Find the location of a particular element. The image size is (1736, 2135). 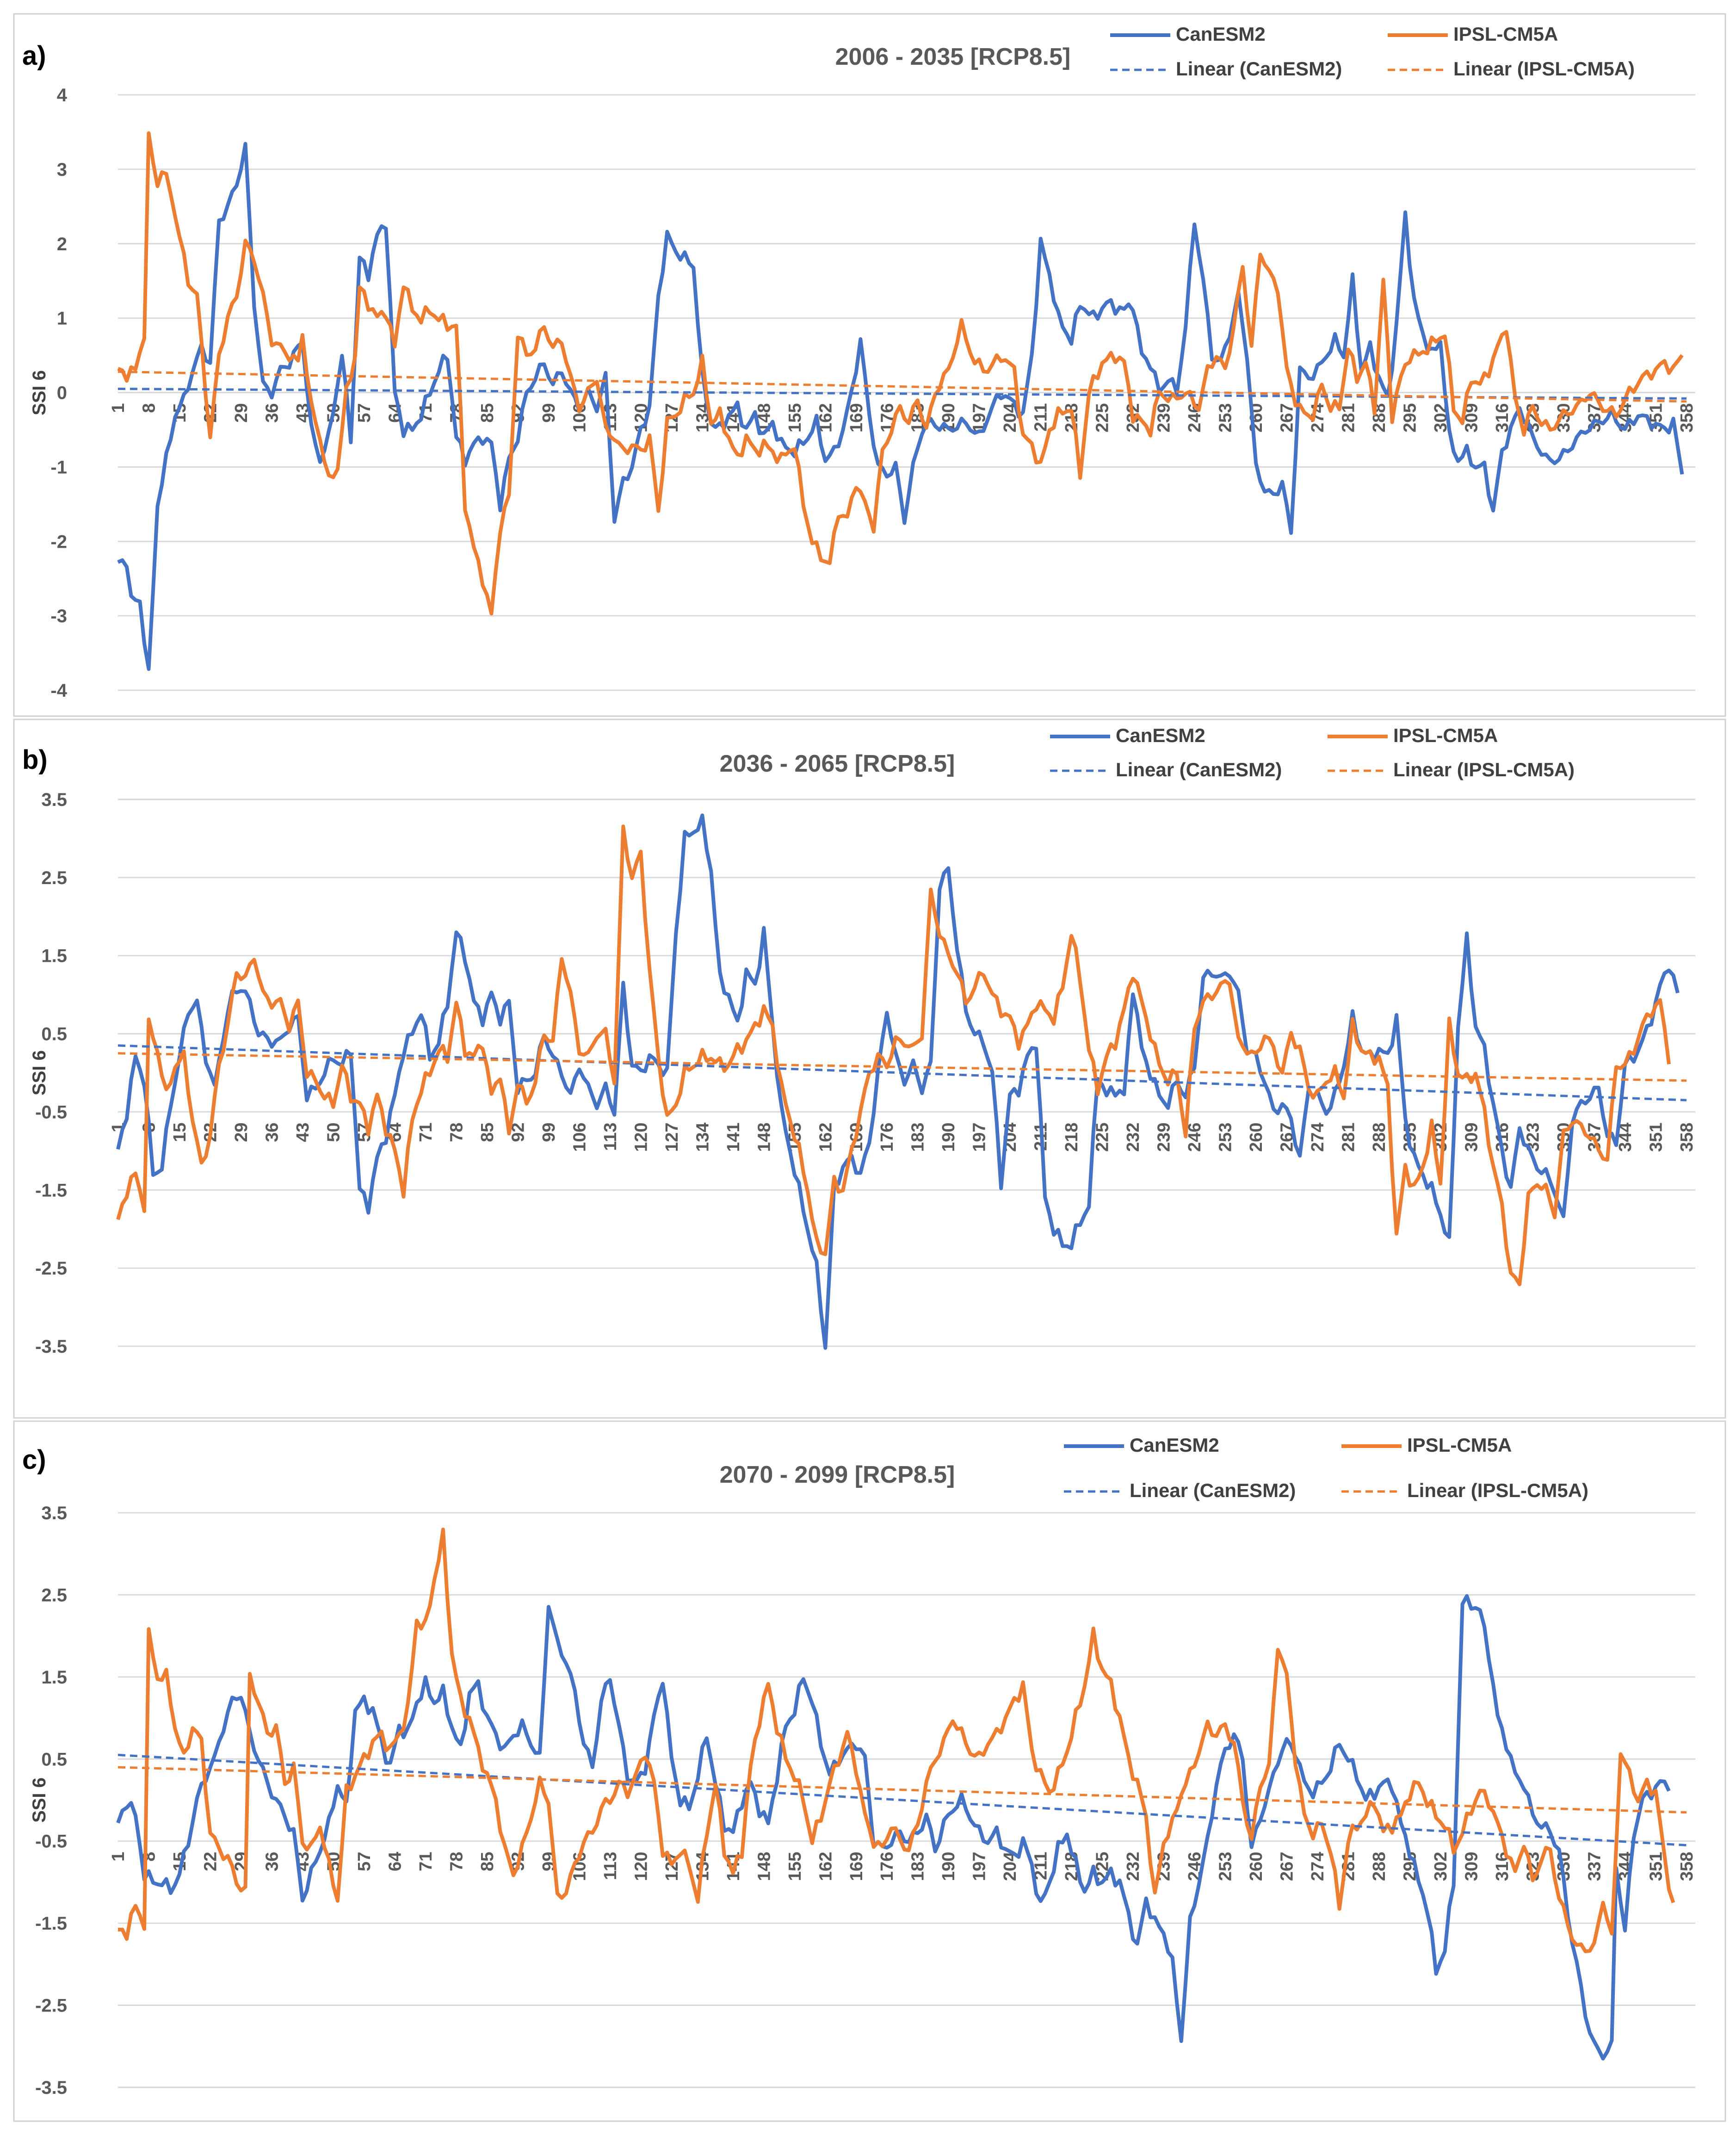

y-tick-label: 0 is located at coordinates (62, 393).